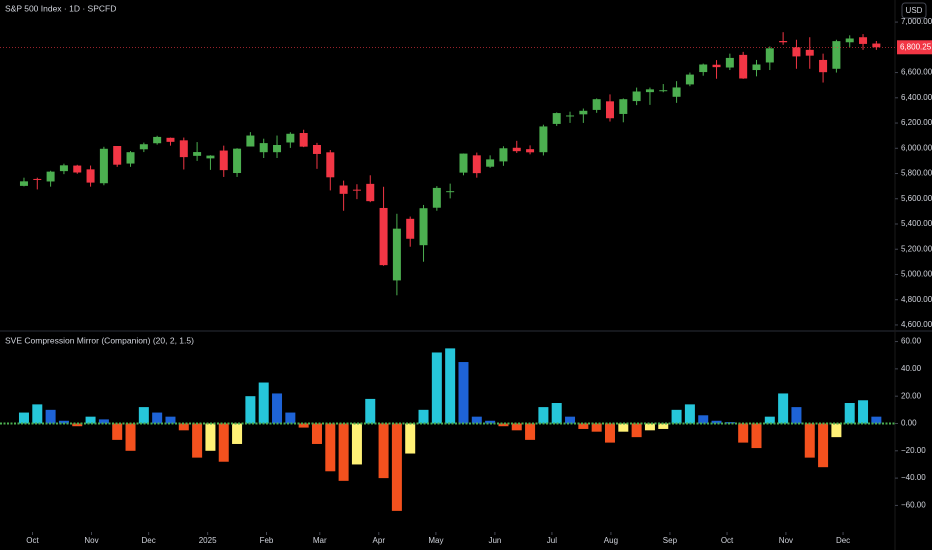  Describe the element at coordinates (913, 505) in the screenshot. I see `y-tick-label: −60.00` at that location.